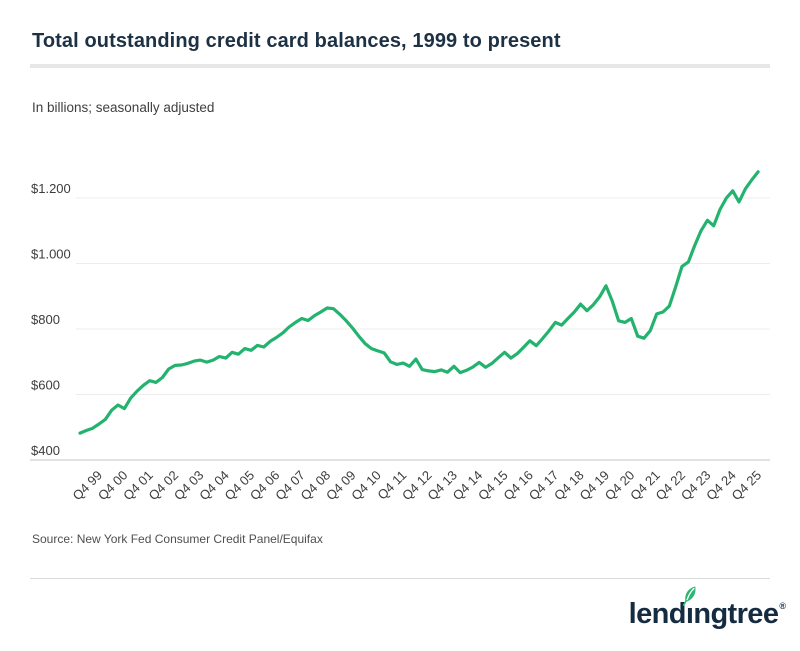 Image resolution: width=800 pixels, height=651 pixels. I want to click on leaf-icon, so click(689, 596).